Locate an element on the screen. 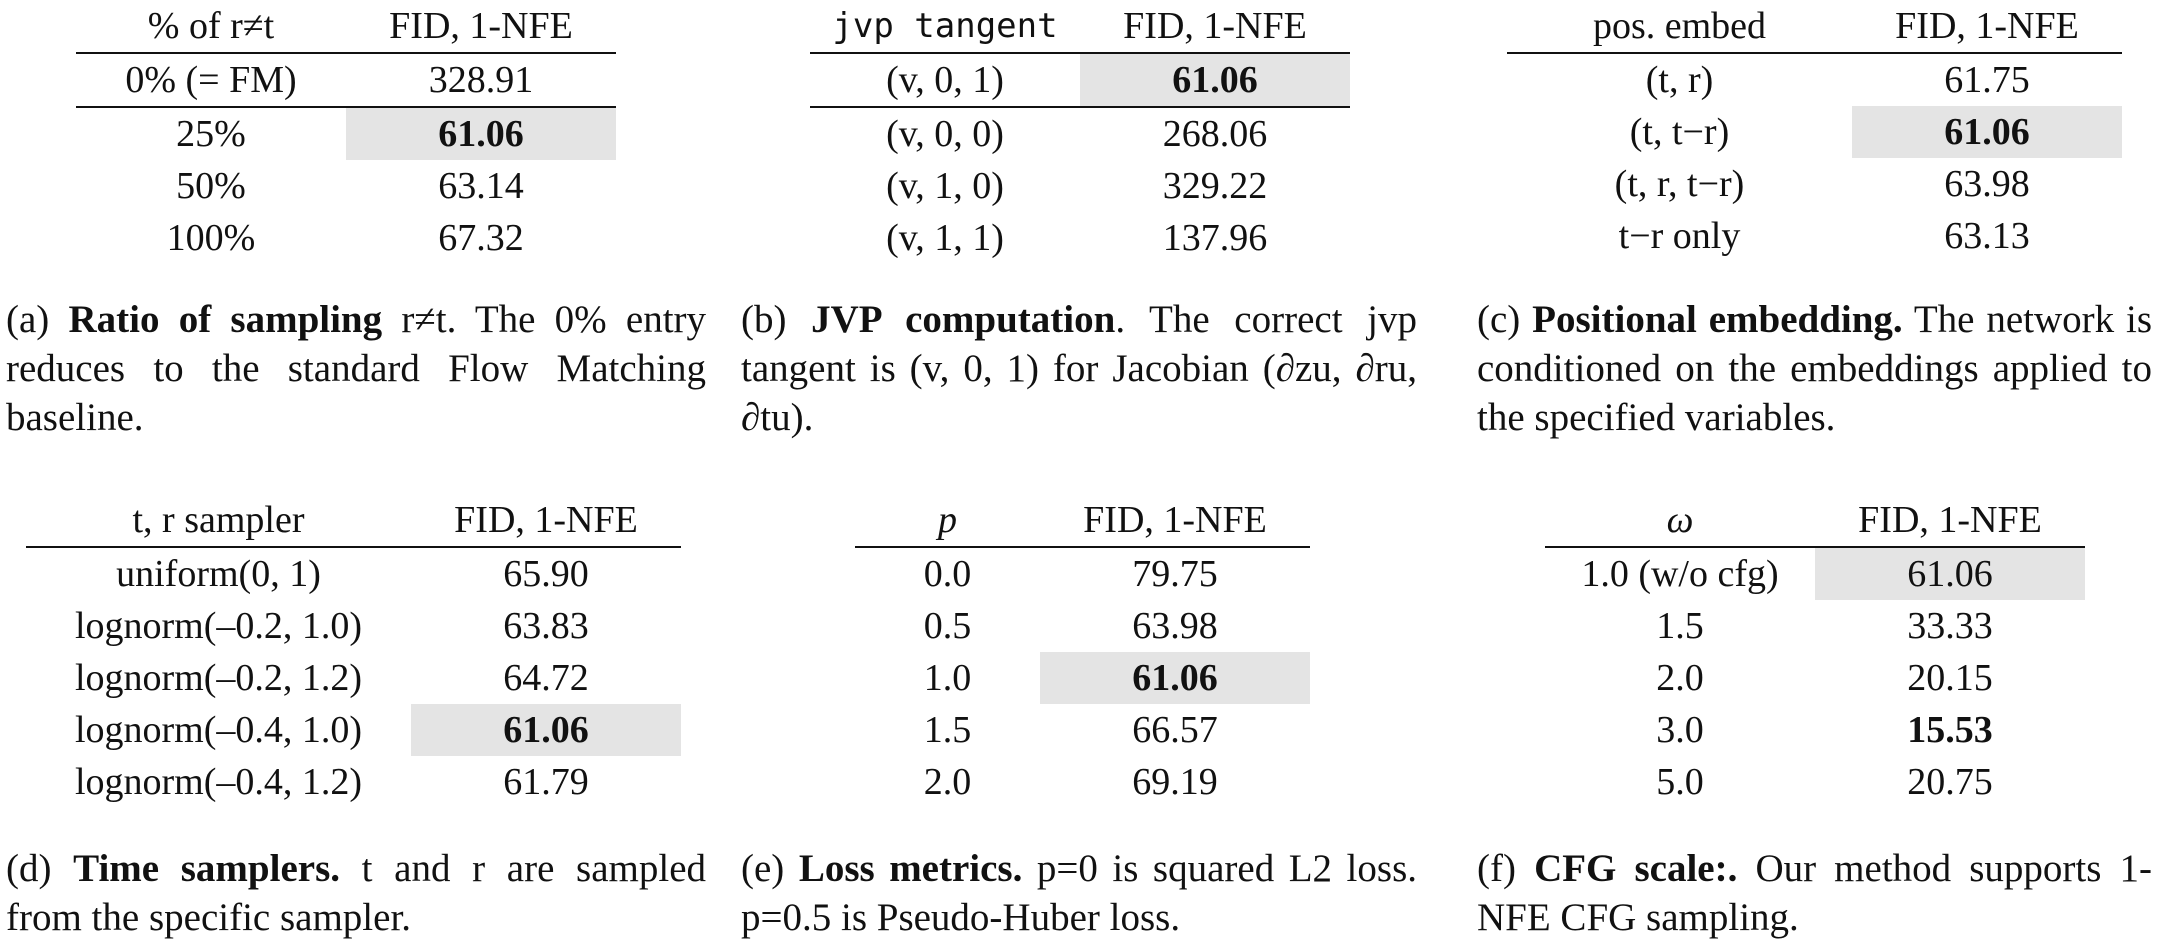 This screenshot has width=2164, height=946. table-row: 1.0 61.06 is located at coordinates (1082, 678).